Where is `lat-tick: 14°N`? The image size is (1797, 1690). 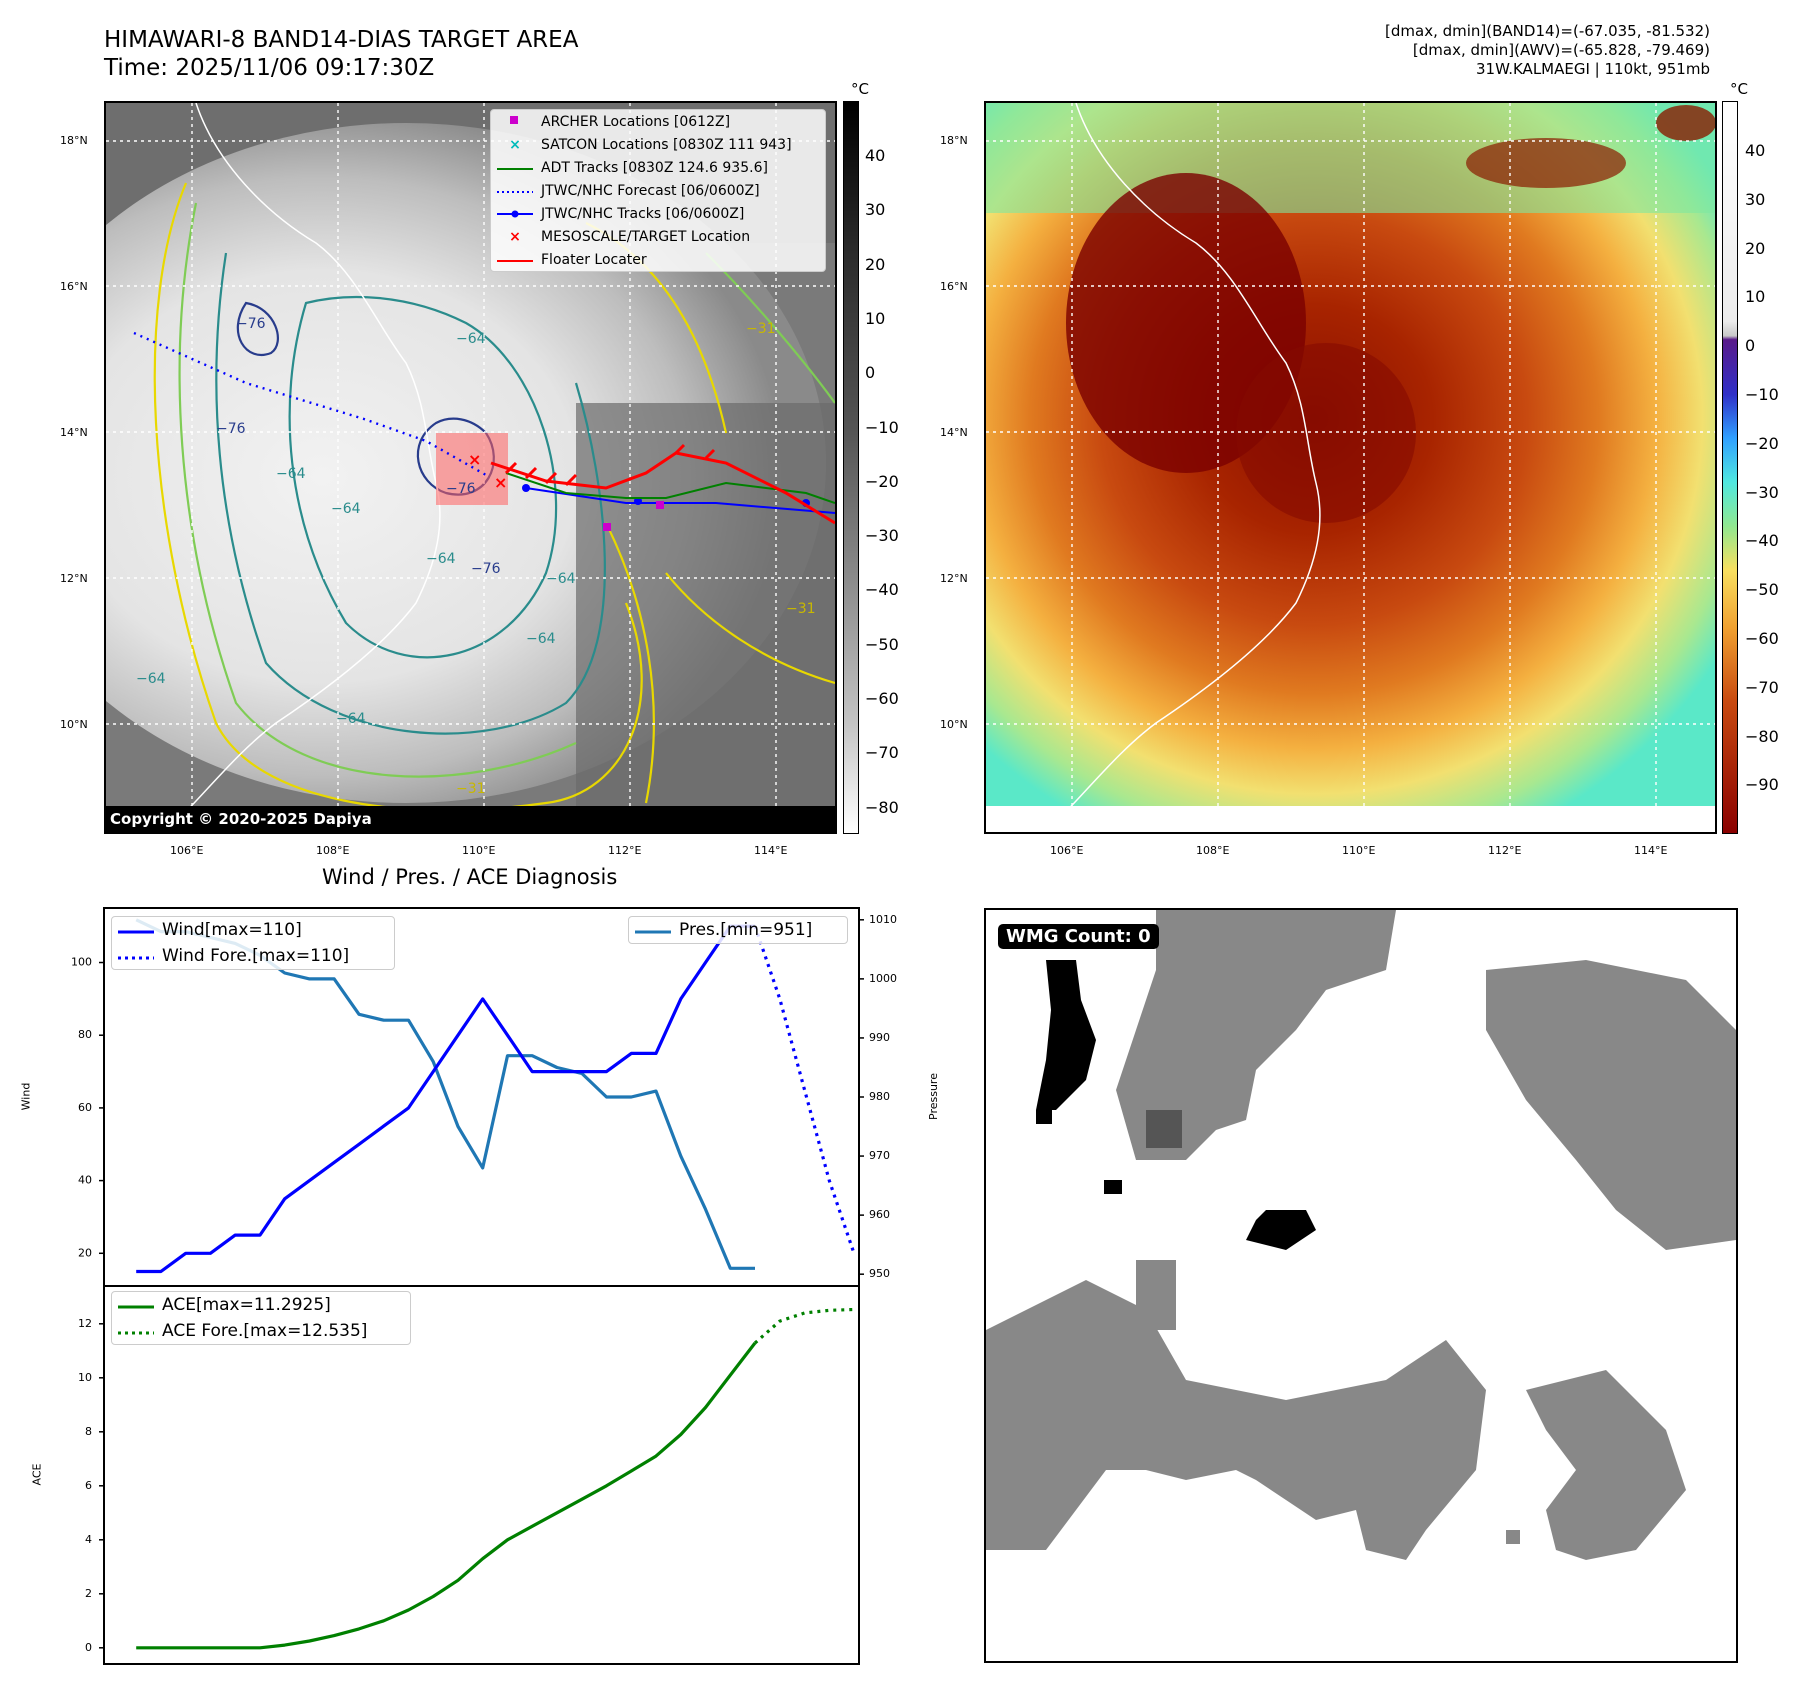
lat-tick: 14°N is located at coordinates (74, 432).